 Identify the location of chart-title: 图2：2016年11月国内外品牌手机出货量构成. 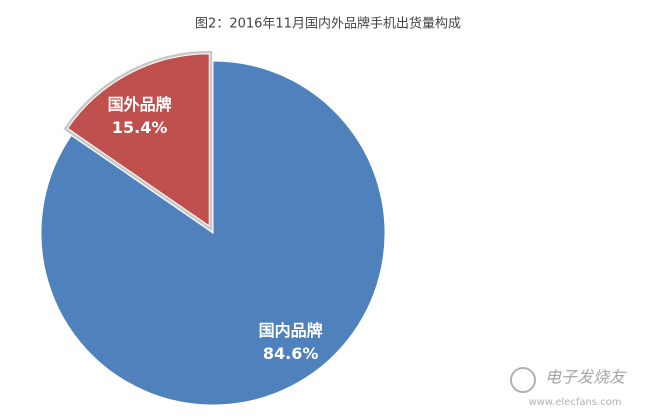
(328, 24).